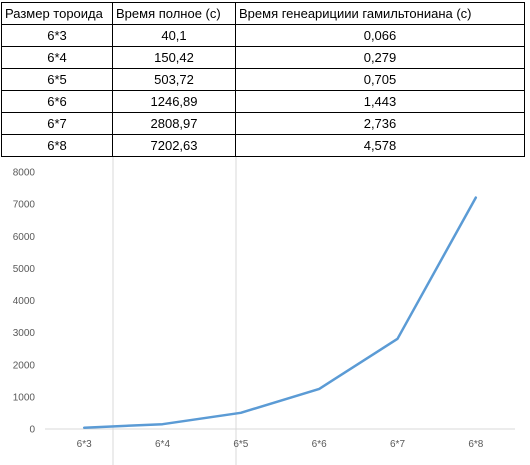 The width and height of the screenshot is (530, 465). Describe the element at coordinates (319, 444) in the screenshot. I see `x-tick-label: 6*6` at that location.